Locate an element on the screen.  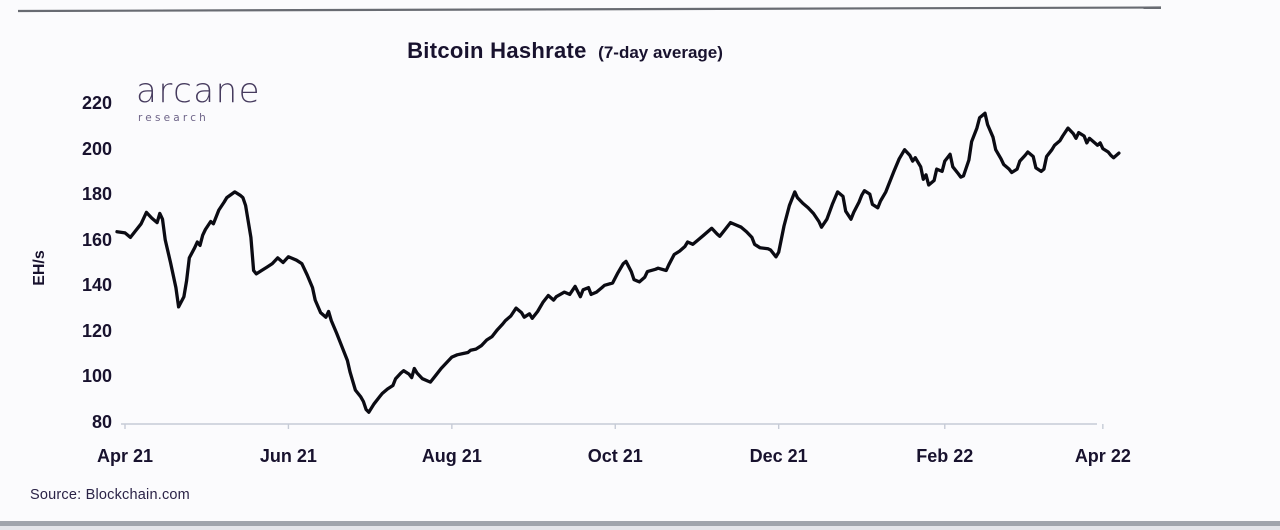
x-tick-label: Aug 21 is located at coordinates (451, 456).